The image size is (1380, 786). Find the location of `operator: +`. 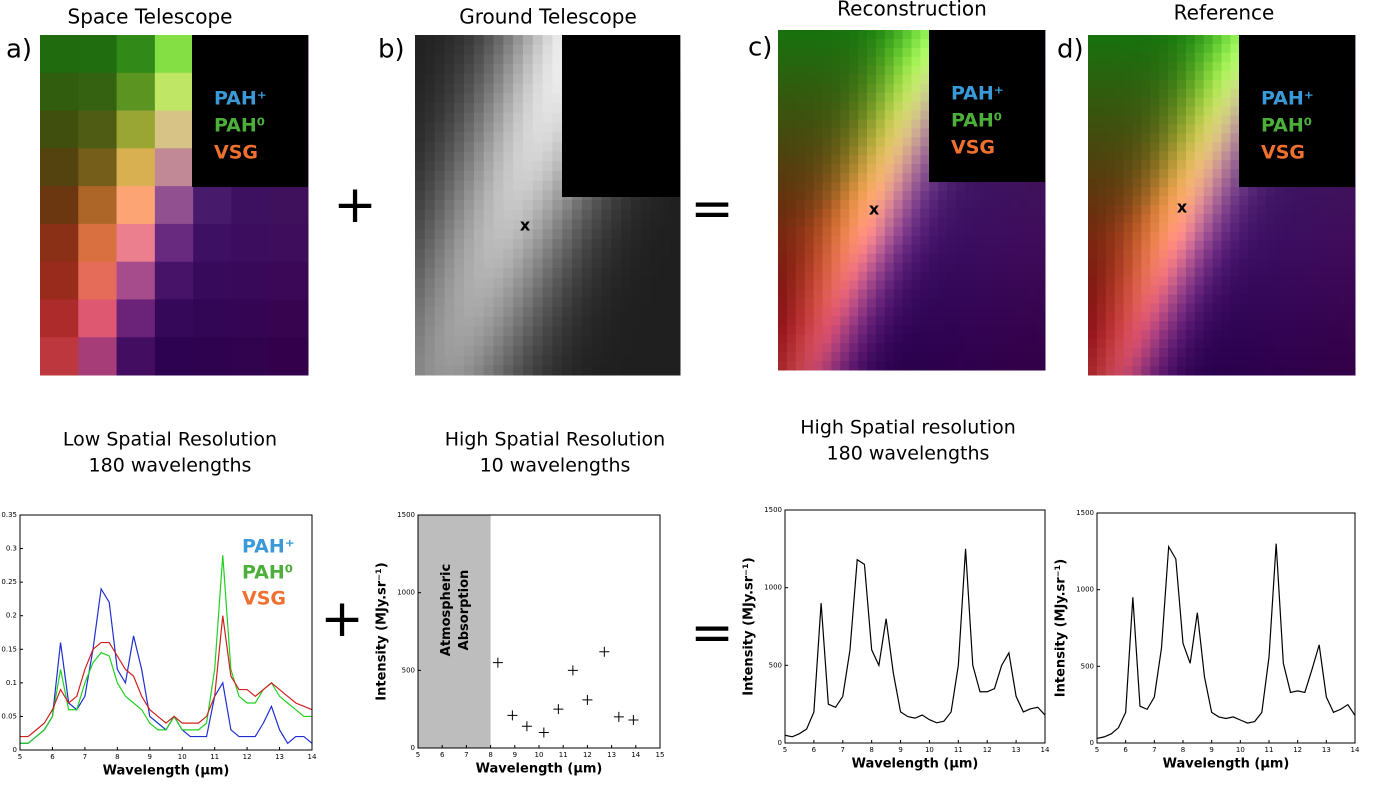

operator: + is located at coordinates (342, 619).